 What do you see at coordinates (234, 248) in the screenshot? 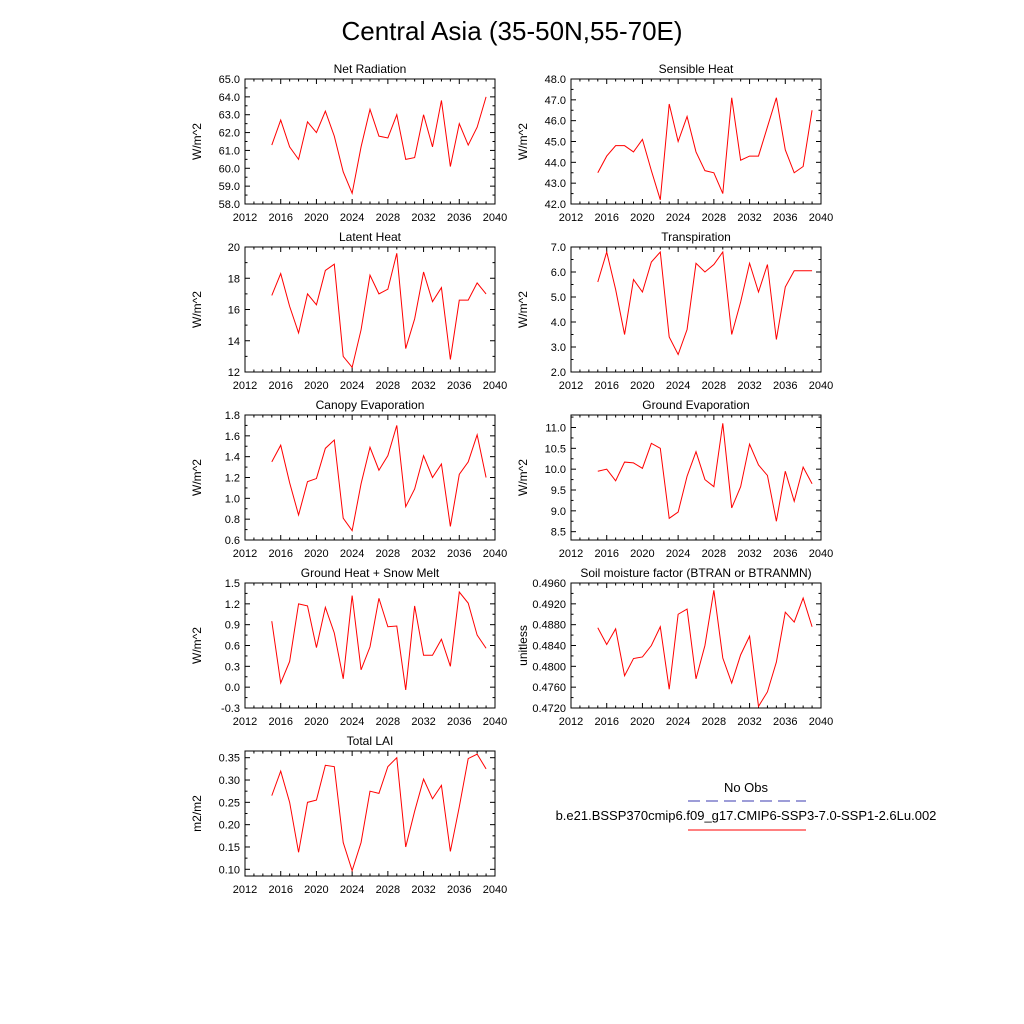
I see `y-tick-label: 20` at bounding box center [234, 248].